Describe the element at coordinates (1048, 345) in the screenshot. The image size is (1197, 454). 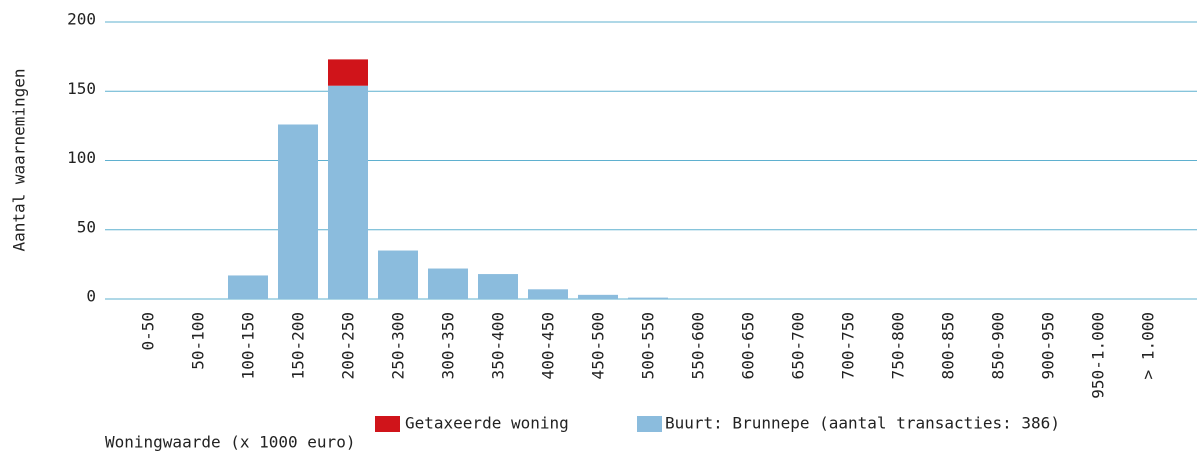
I see `x-tick-label: 900-950` at that location.